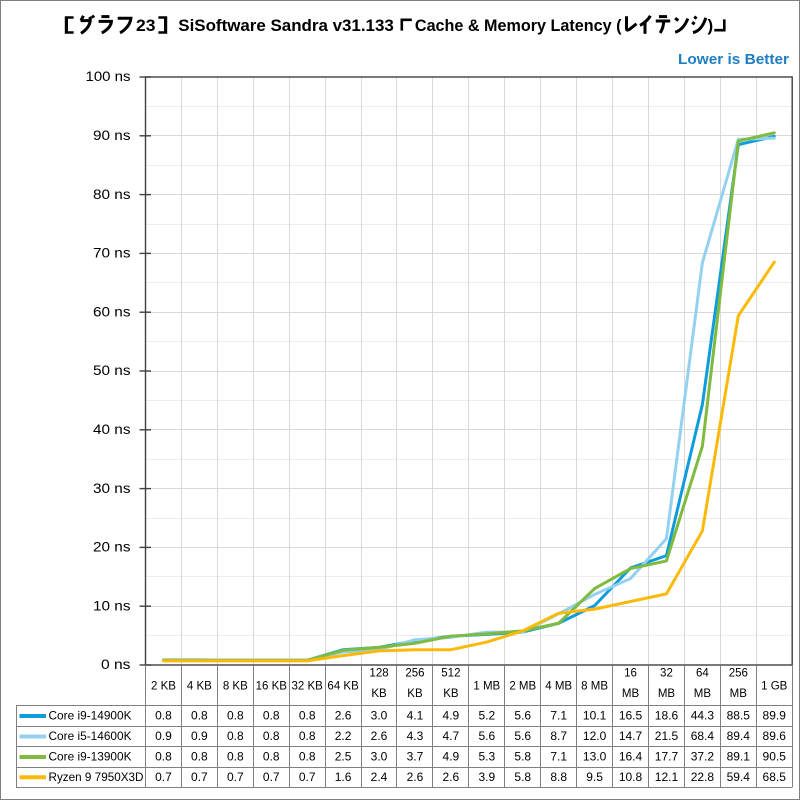 This screenshot has width=800, height=800. What do you see at coordinates (594, 777) in the screenshot?
I see `svg-text: 9.5` at bounding box center [594, 777].